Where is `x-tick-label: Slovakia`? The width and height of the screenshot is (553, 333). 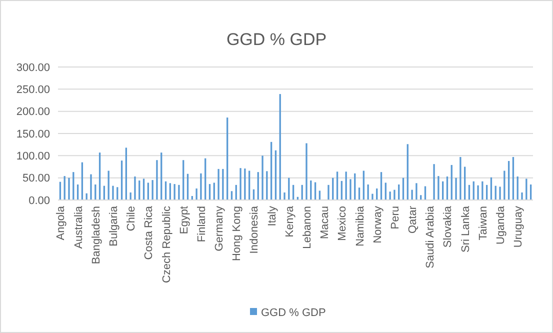 x-tick-label: Slovakia is located at coordinates (448, 226).